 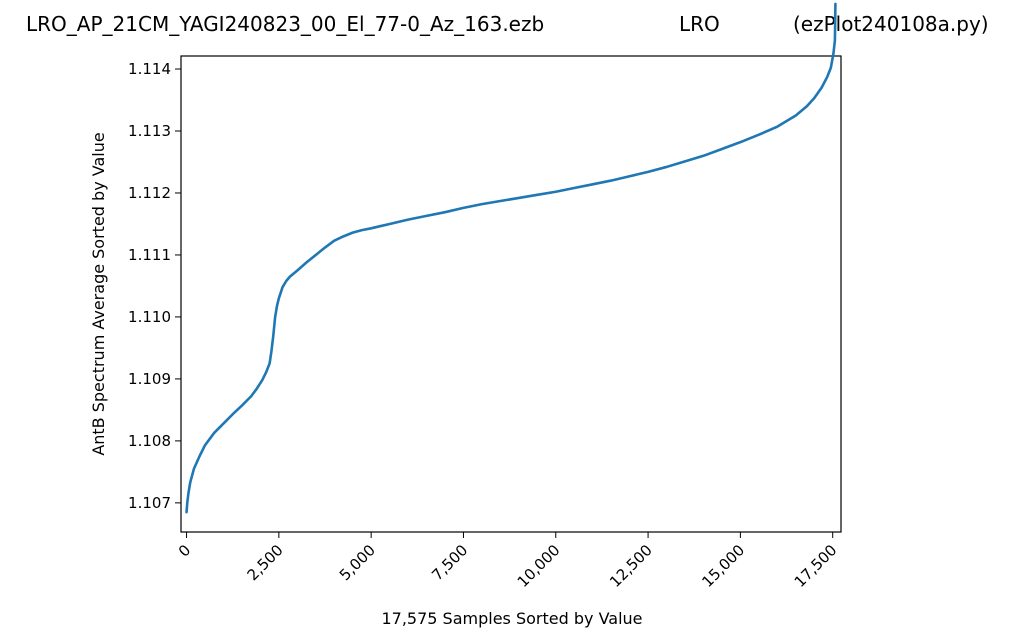 What do you see at coordinates (723, 566) in the screenshot?
I see `x-tick-label: 15,000` at bounding box center [723, 566].